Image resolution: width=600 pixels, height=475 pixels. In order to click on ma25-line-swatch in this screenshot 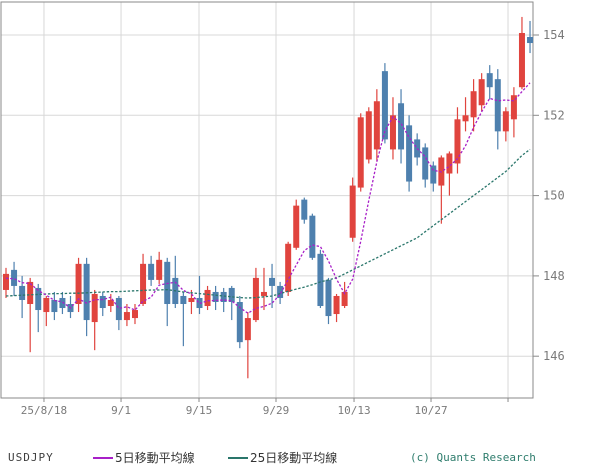, I will do `click(238, 457)`.